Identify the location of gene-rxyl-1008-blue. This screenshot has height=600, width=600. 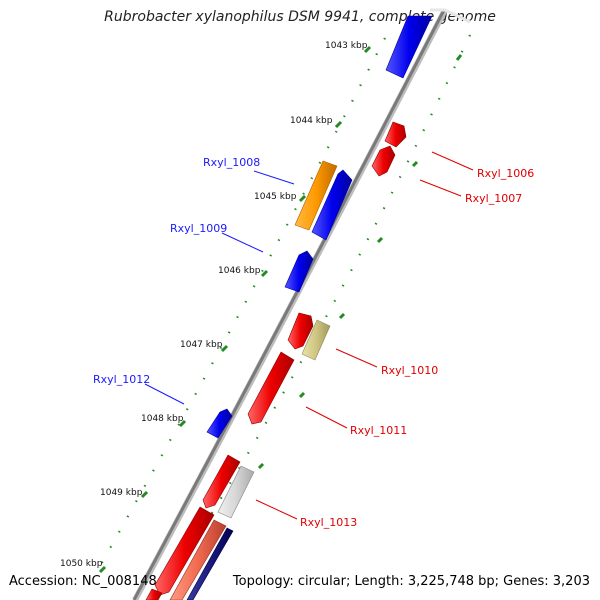
(332, 205).